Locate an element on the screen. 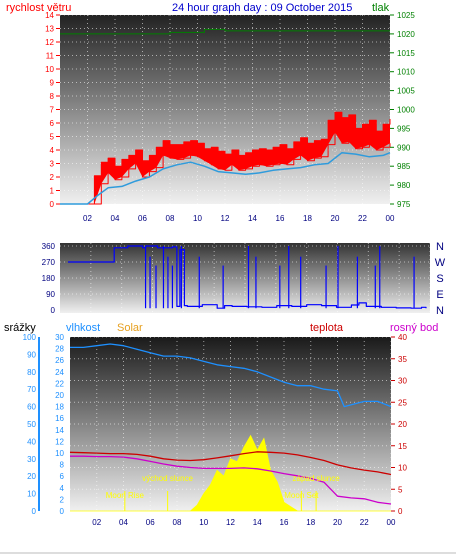 This screenshot has width=456, height=555. pressure-tick: 980 is located at coordinates (404, 185).